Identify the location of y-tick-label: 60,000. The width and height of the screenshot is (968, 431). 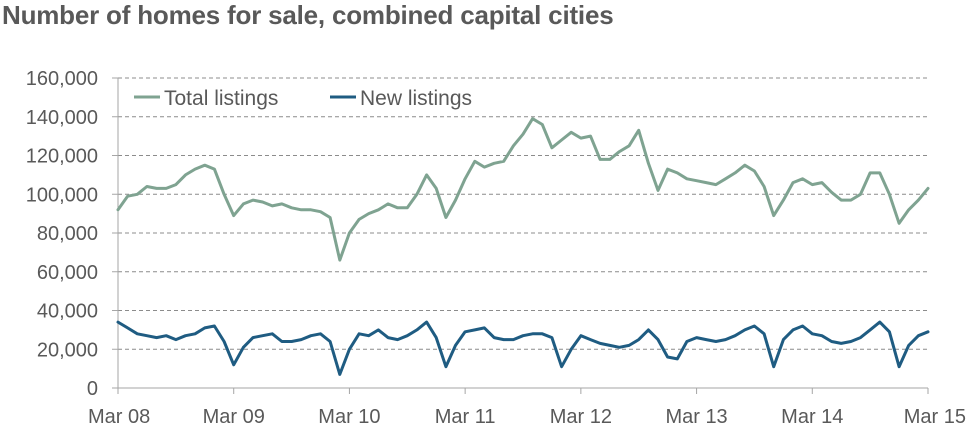
(67, 273).